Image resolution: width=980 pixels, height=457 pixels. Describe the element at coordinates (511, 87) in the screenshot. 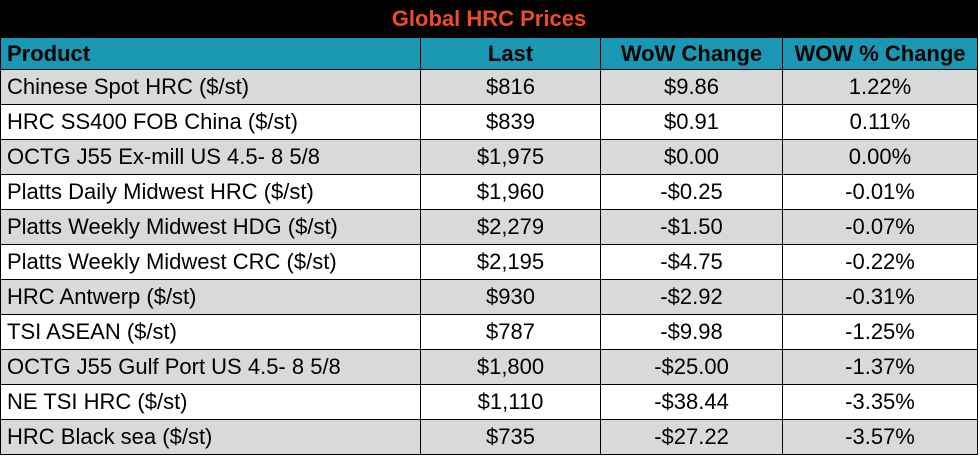

I see `cell-last: $816` at that location.